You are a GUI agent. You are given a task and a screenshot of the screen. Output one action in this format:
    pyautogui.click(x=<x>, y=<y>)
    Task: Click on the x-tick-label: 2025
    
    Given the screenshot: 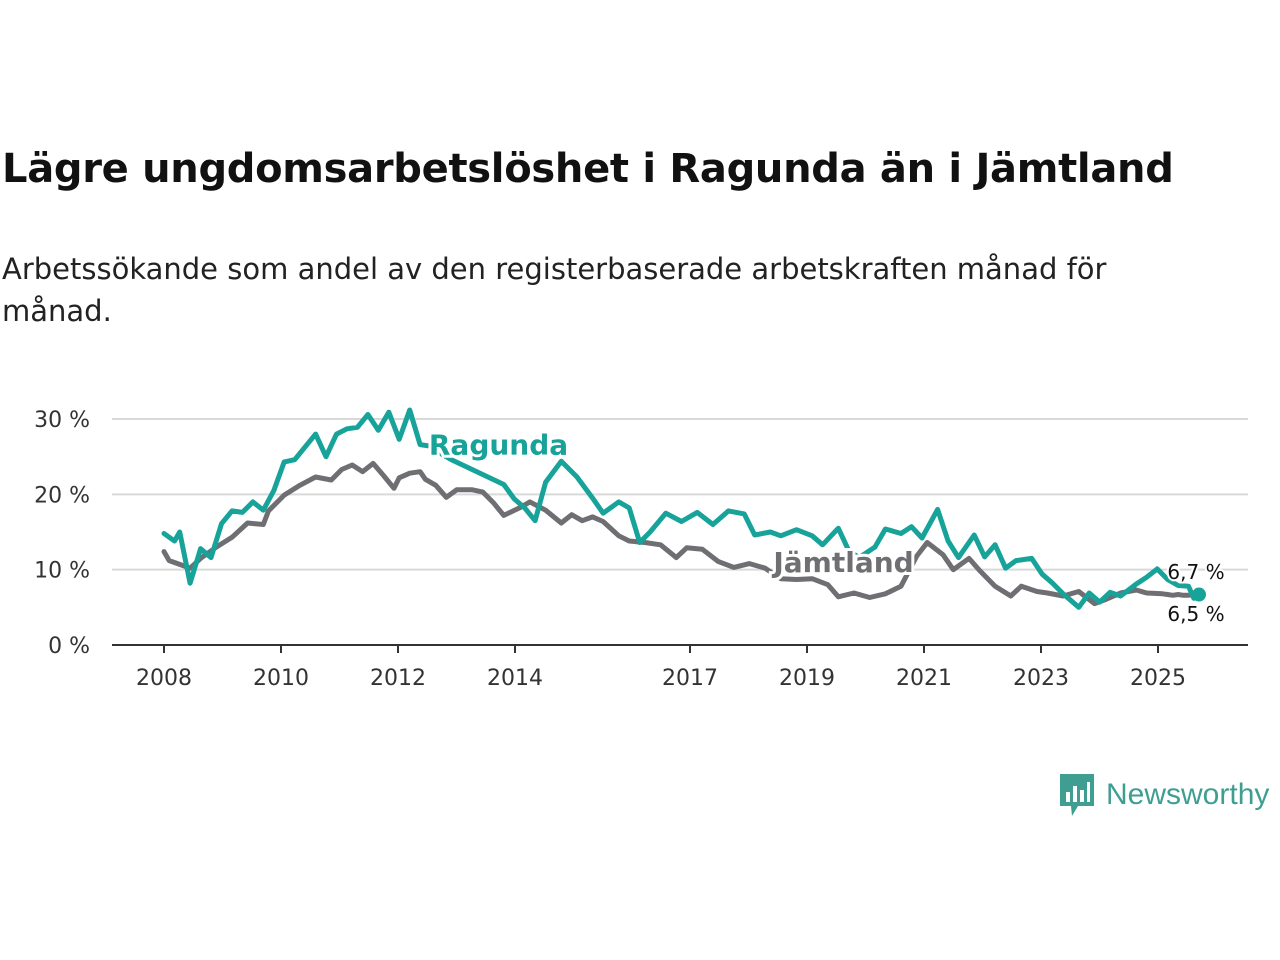 What is the action you would take?
    pyautogui.click(x=1158, y=678)
    